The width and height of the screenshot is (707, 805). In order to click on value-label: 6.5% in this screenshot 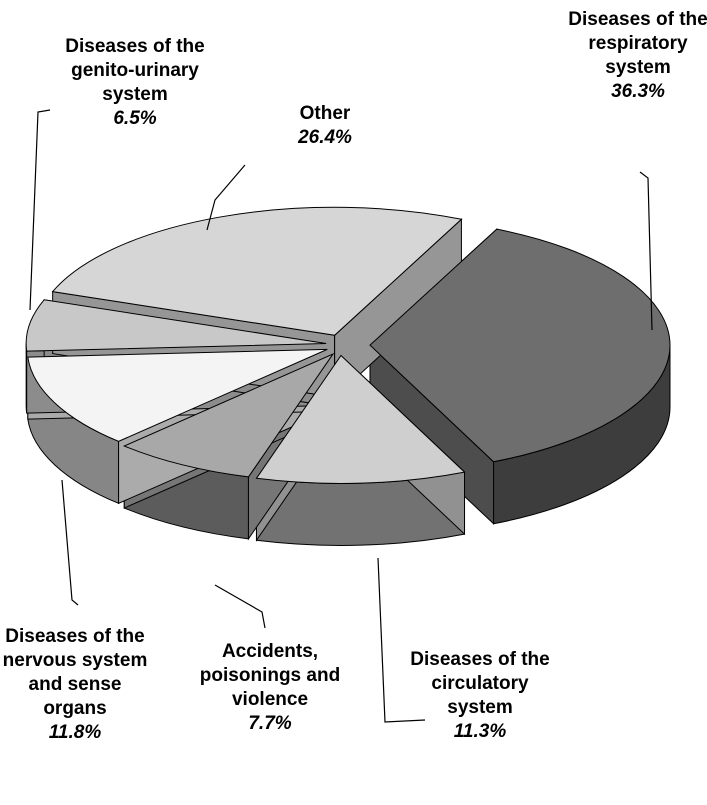, I will do `click(135, 118)`.